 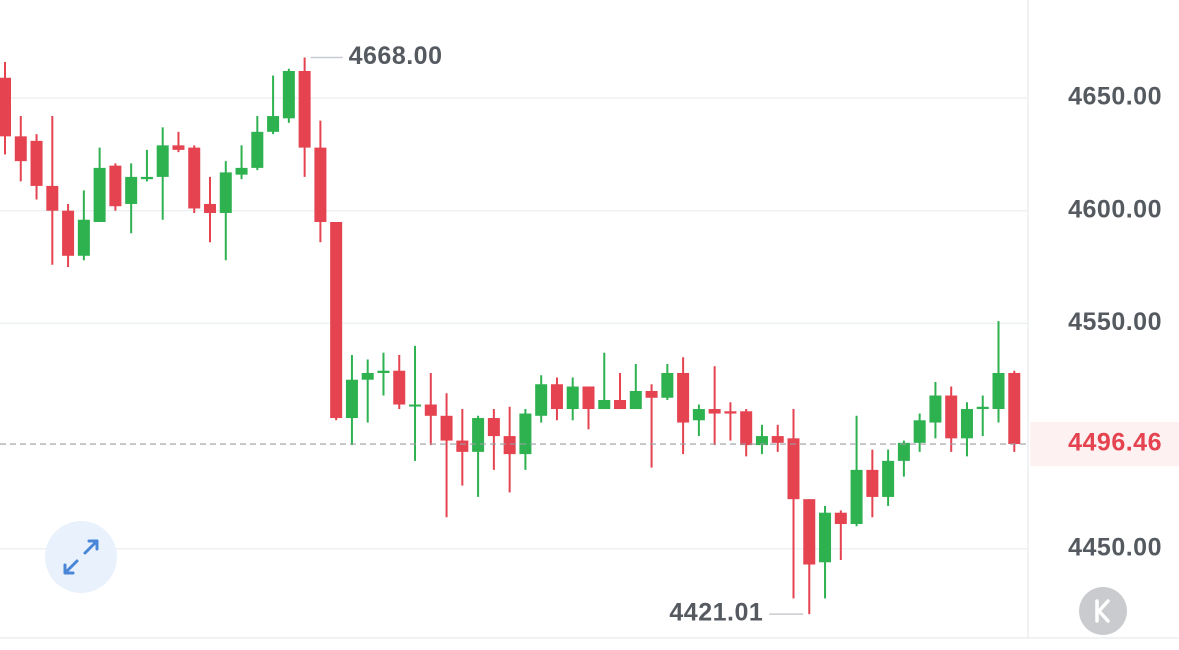 What do you see at coordinates (1115, 443) in the screenshot?
I see `last-price-label: 4496.46` at bounding box center [1115, 443].